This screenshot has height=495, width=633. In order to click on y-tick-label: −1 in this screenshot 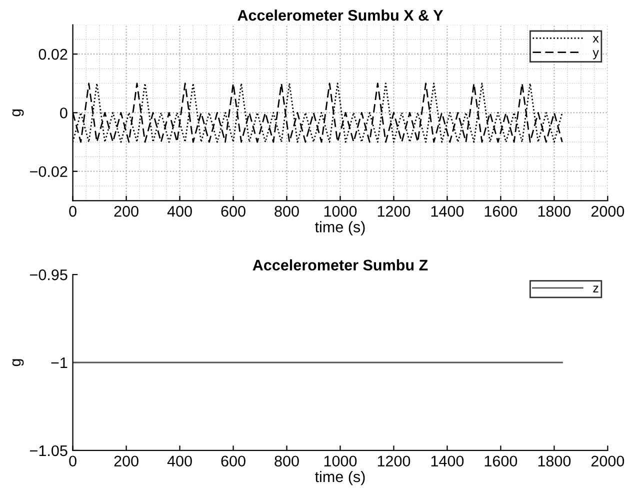, I will do `click(59, 363)`.